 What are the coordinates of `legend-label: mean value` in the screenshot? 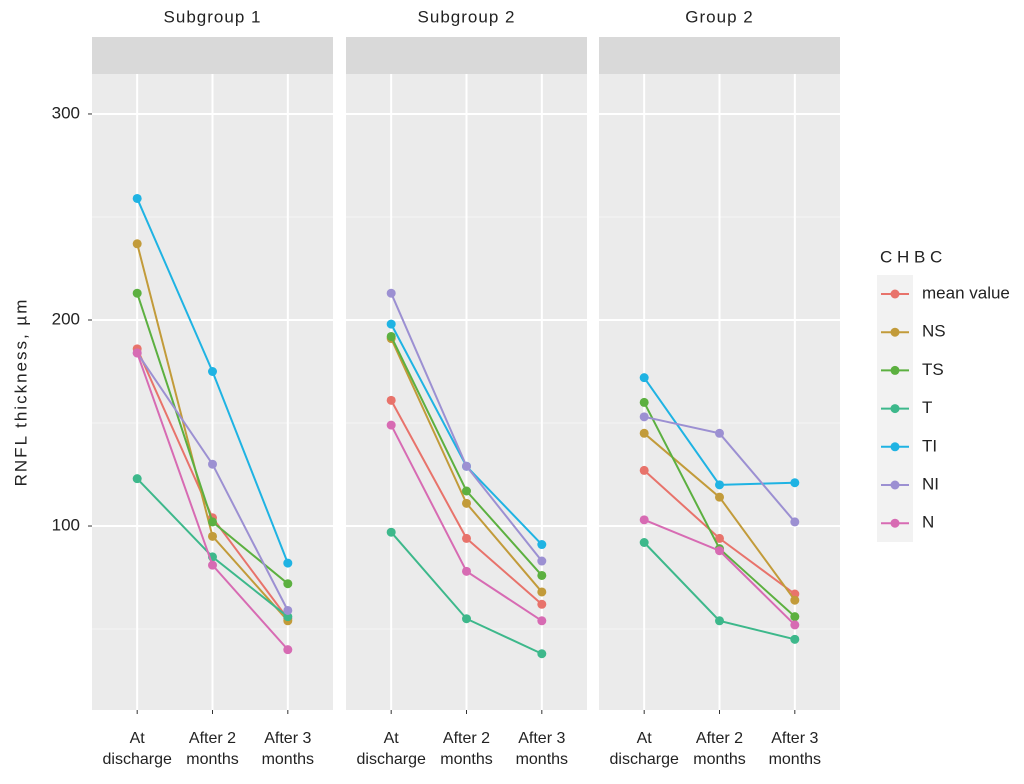 It's located at (966, 292).